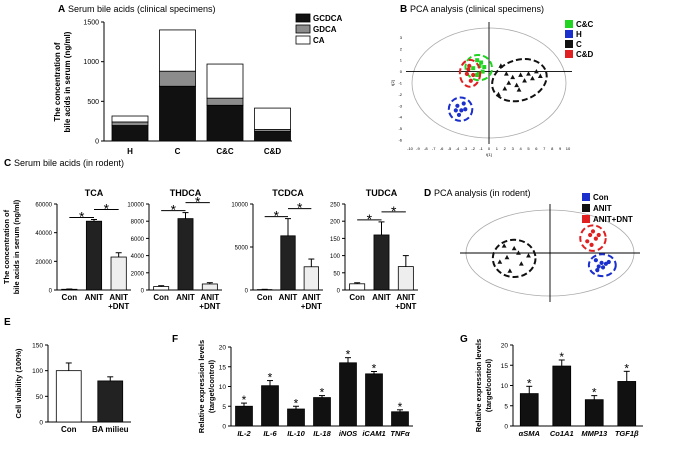 Image resolution: width=685 pixels, height=456 pixels. I want to click on chart-c2-y-tick-label: 2000, so click(138, 274).